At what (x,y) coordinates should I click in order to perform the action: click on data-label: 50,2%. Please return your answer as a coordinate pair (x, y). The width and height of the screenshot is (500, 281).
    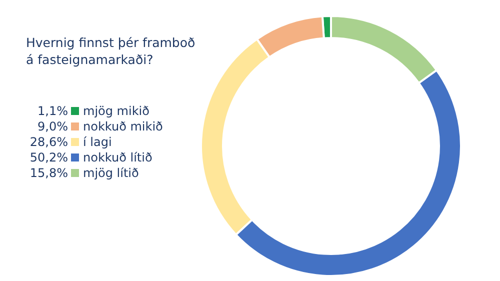
    Looking at the image, I should click on (49, 157).